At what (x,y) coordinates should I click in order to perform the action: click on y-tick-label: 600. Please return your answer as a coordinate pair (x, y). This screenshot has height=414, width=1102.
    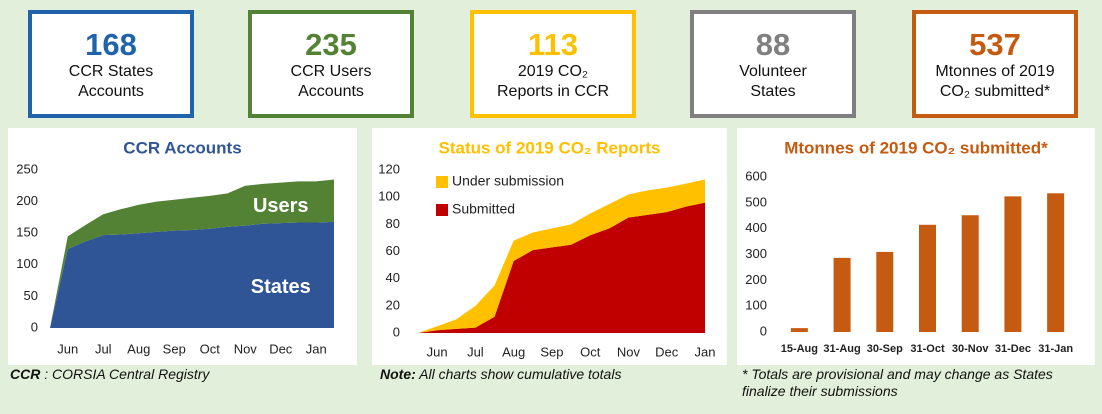
    Looking at the image, I should click on (756, 175).